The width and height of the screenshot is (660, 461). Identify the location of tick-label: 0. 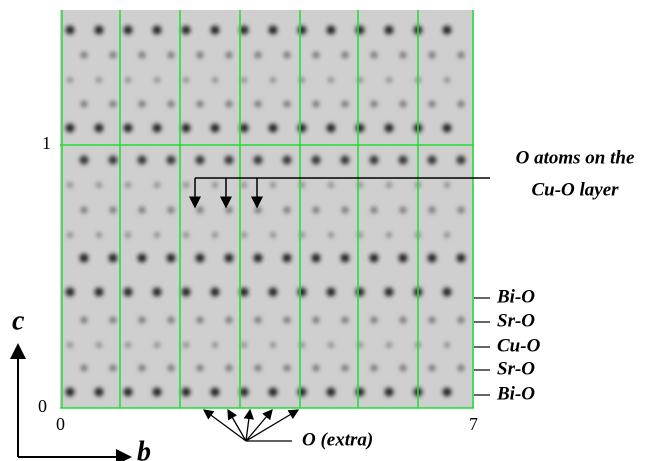
(60, 424).